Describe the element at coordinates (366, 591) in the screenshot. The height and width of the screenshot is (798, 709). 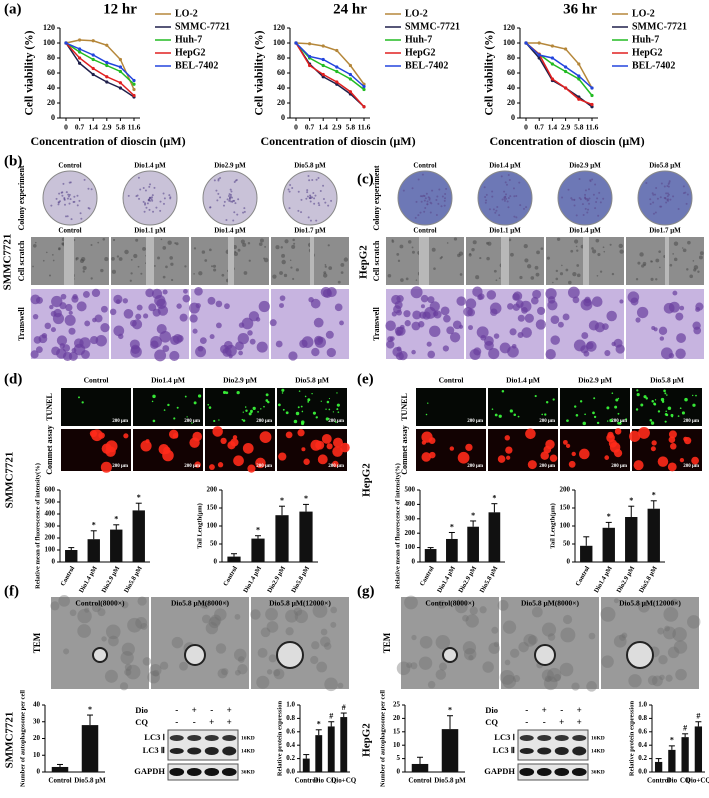
I see `panel-label: (g)` at that location.